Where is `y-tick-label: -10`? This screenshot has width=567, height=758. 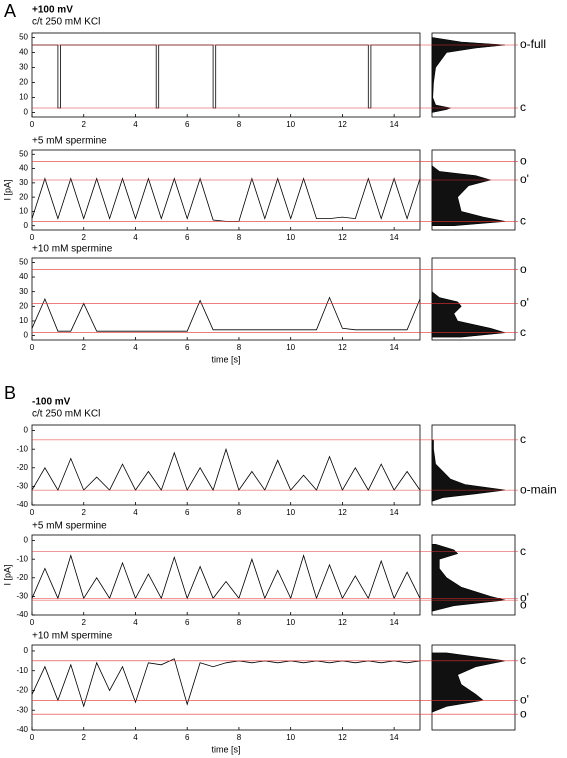 y-tick-label: -10 is located at coordinates (22, 670).